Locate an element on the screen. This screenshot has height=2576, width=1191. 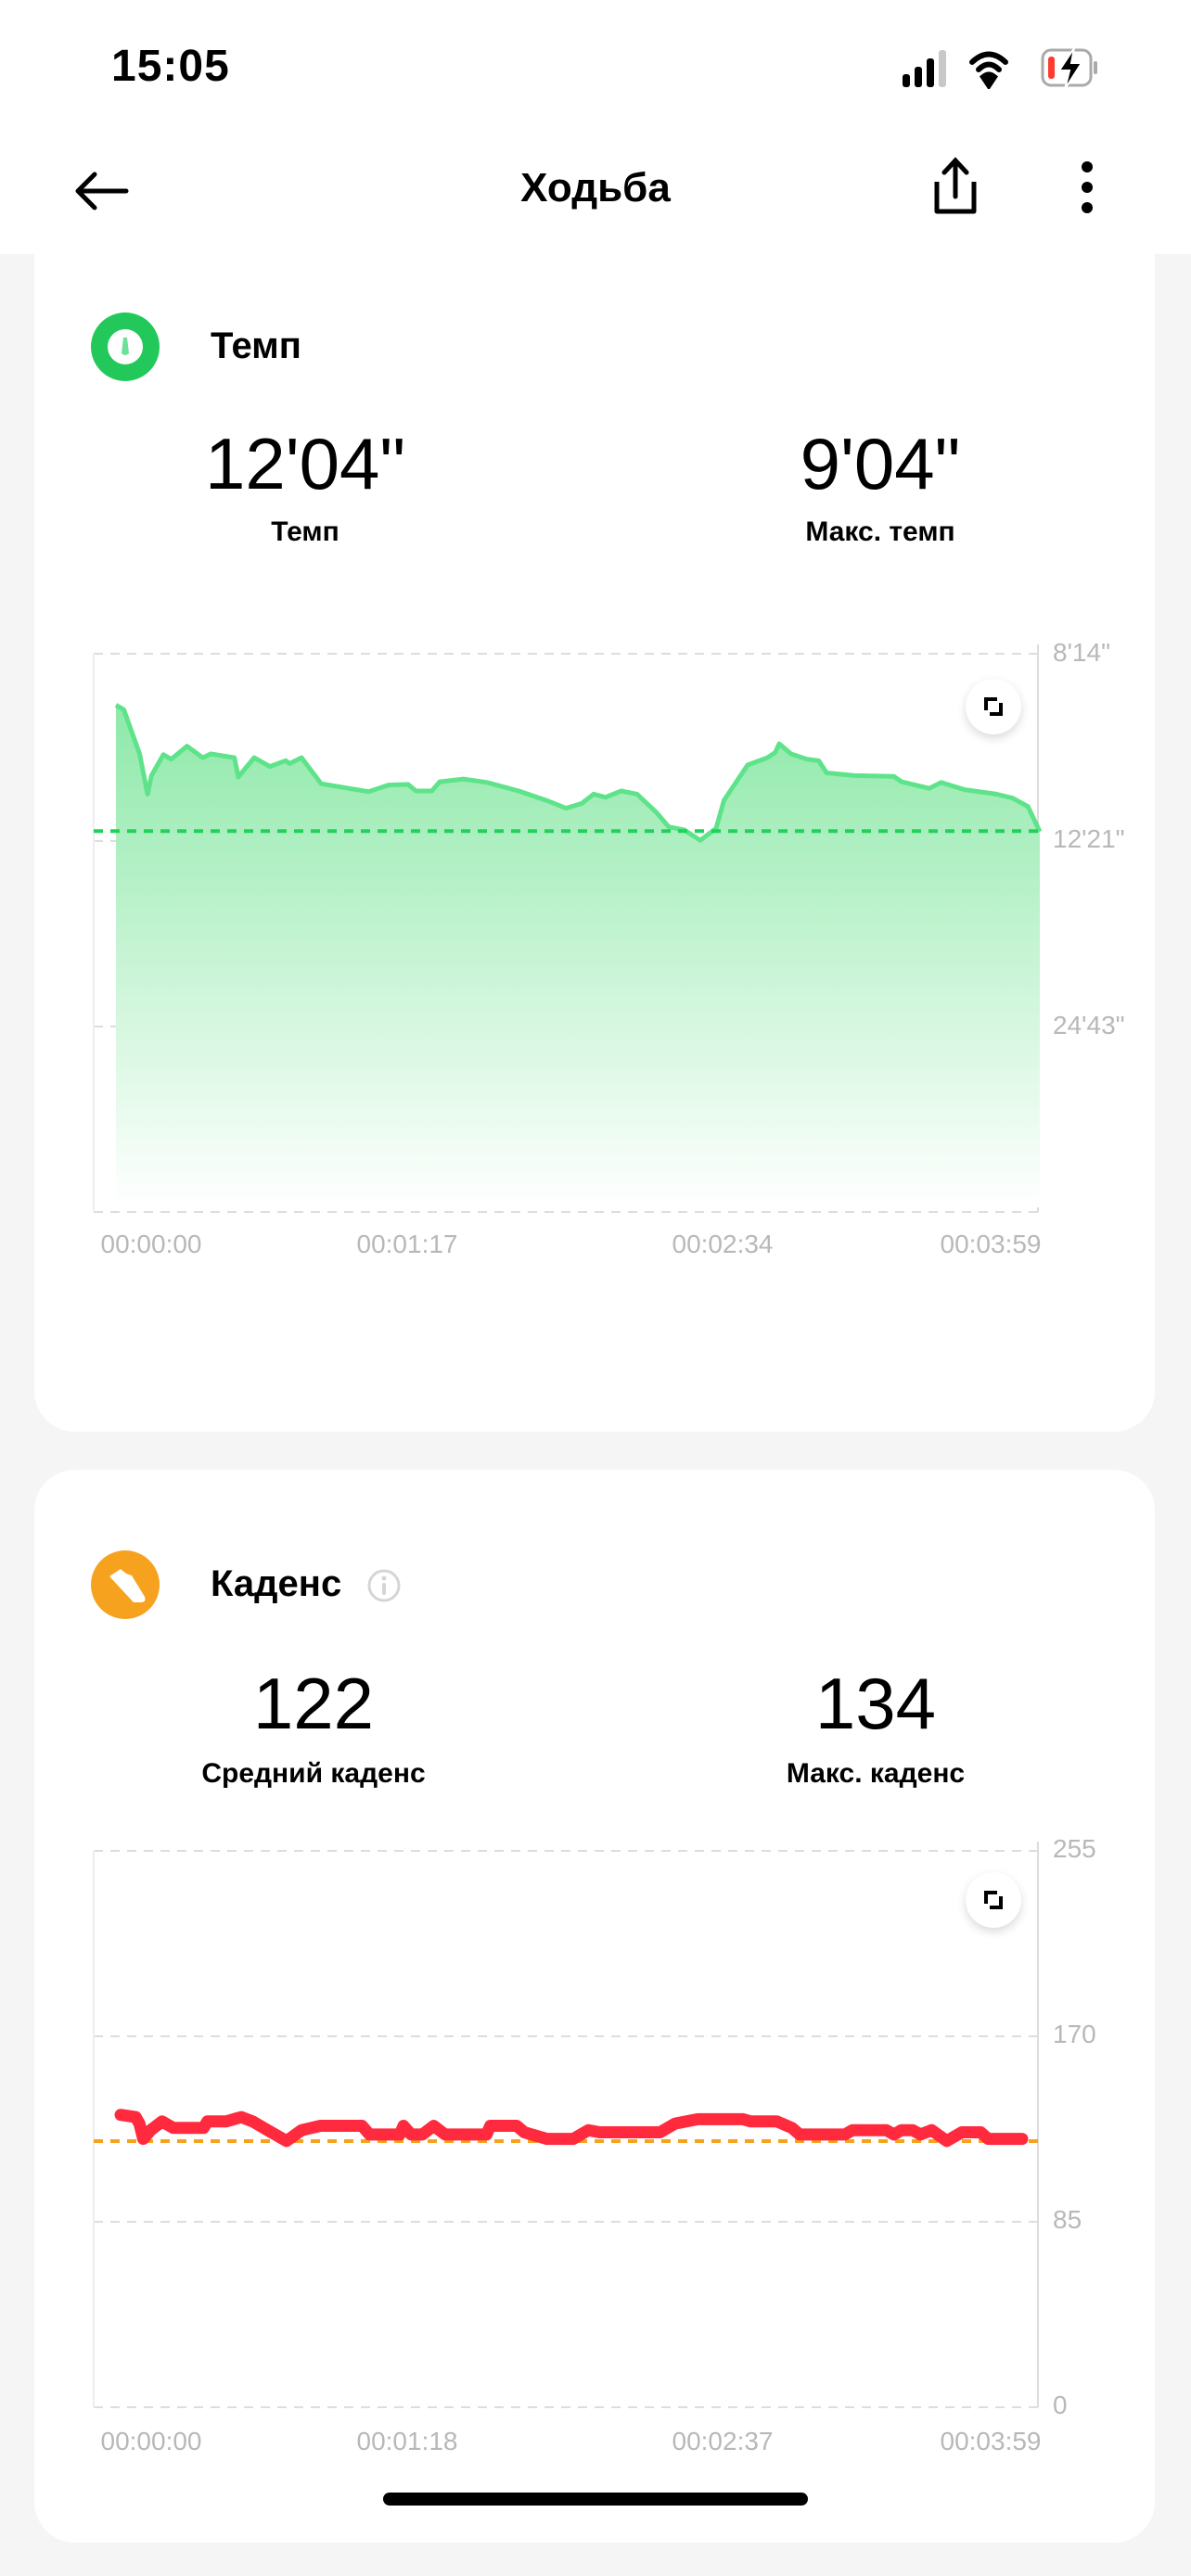
pace-x-tick: 00:03:59 is located at coordinates (991, 1244).